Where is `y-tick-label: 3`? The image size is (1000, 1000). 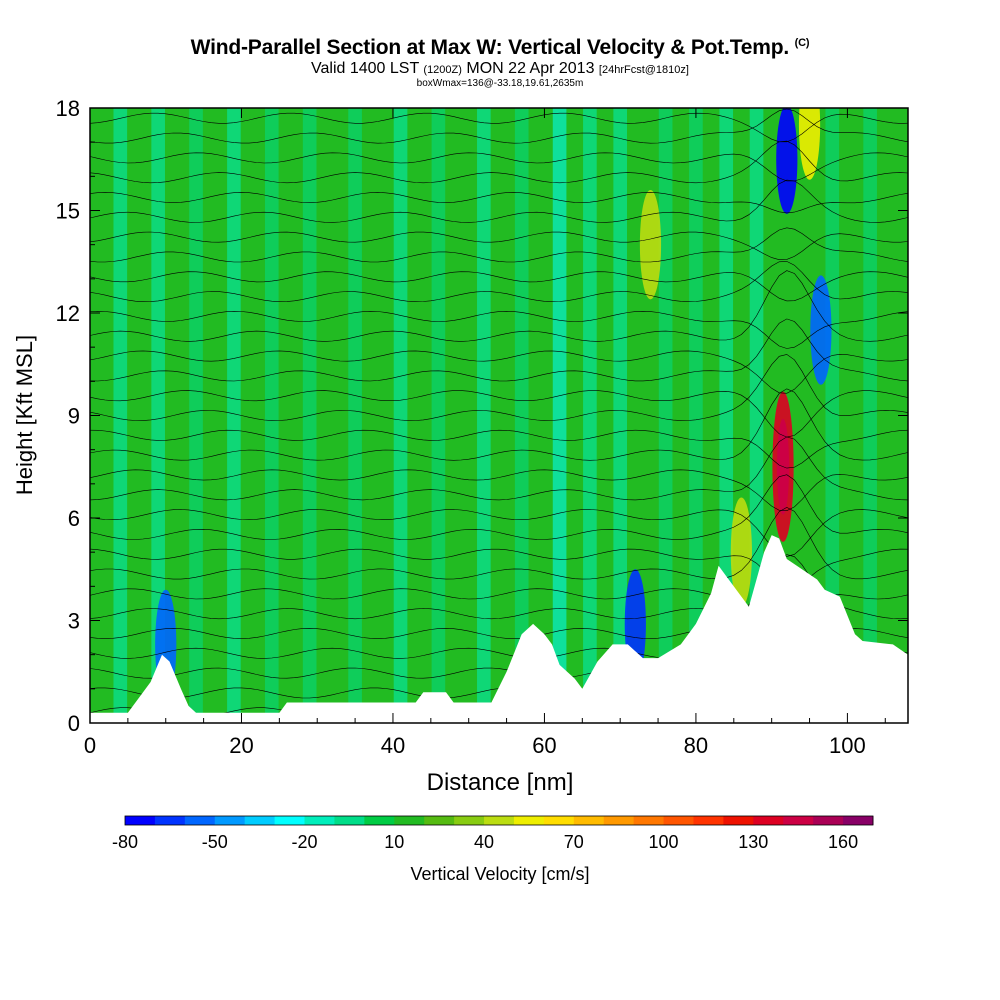 y-tick-label: 3 is located at coordinates (74, 621).